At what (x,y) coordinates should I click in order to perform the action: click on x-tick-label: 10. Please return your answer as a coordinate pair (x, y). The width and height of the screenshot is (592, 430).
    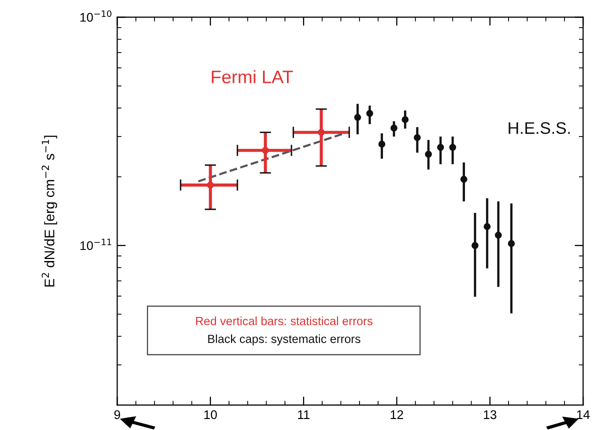
    Looking at the image, I should click on (210, 415).